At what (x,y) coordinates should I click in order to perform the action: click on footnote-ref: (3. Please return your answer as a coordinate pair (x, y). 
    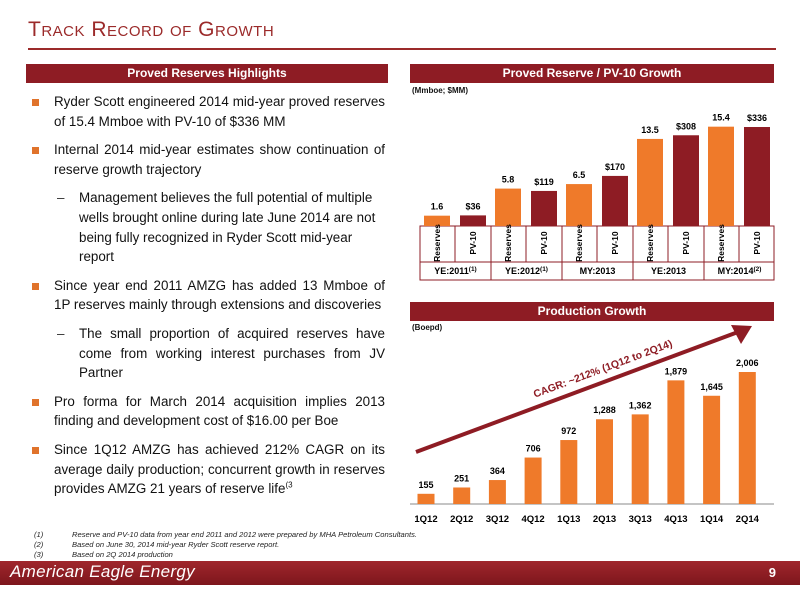
    Looking at the image, I should click on (289, 485).